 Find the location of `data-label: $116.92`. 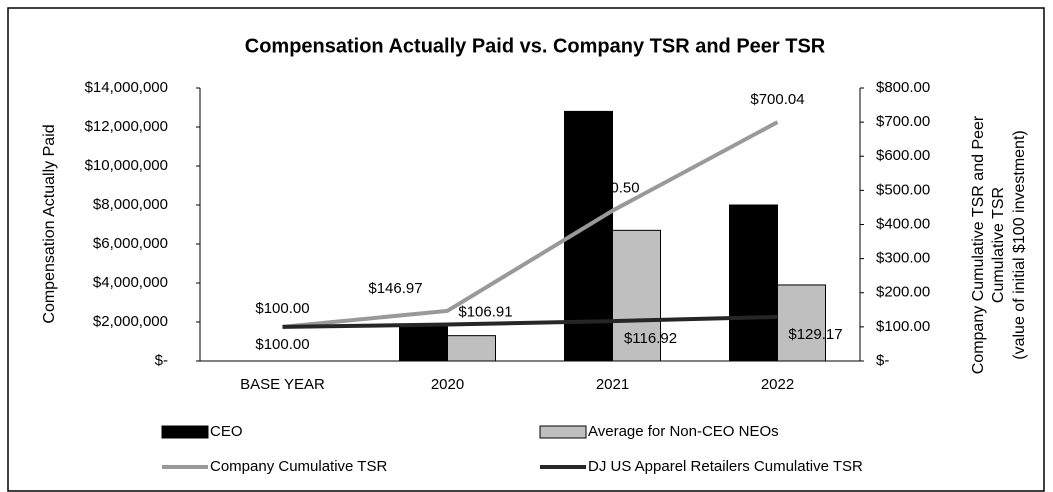

data-label: $116.92 is located at coordinates (650, 338).